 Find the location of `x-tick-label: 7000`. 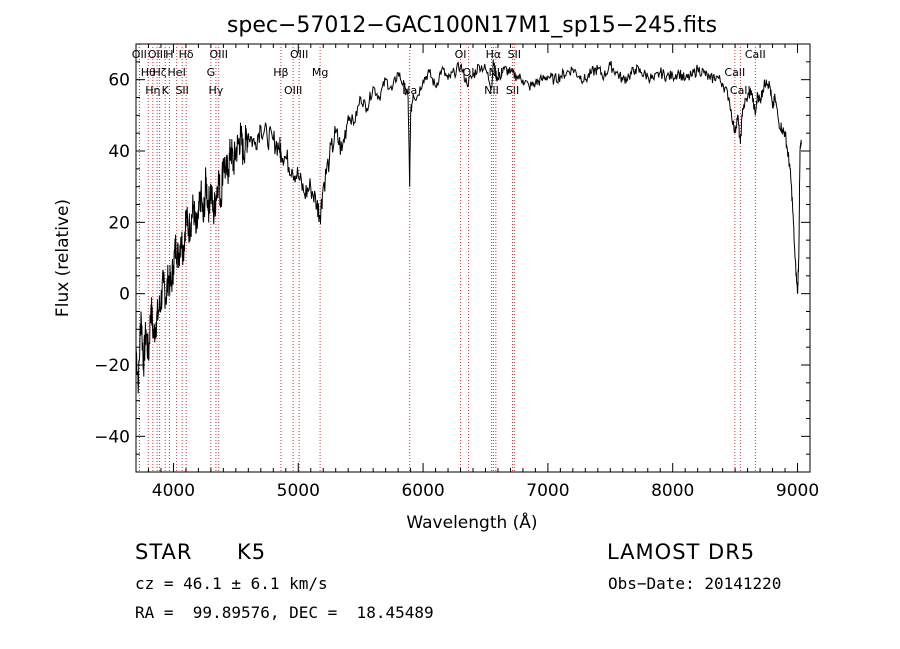

x-tick-label: 7000 is located at coordinates (547, 491).